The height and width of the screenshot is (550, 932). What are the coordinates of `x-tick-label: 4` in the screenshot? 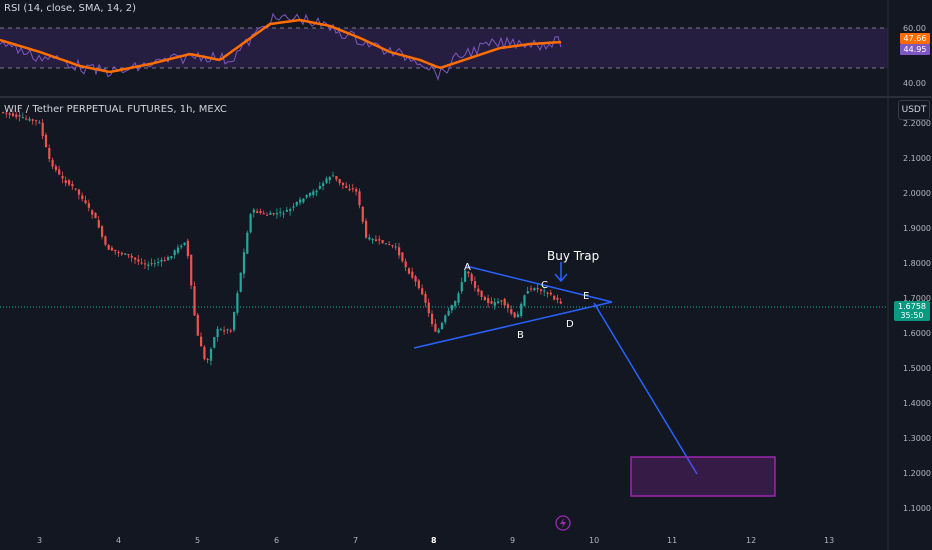 It's located at (118, 540).